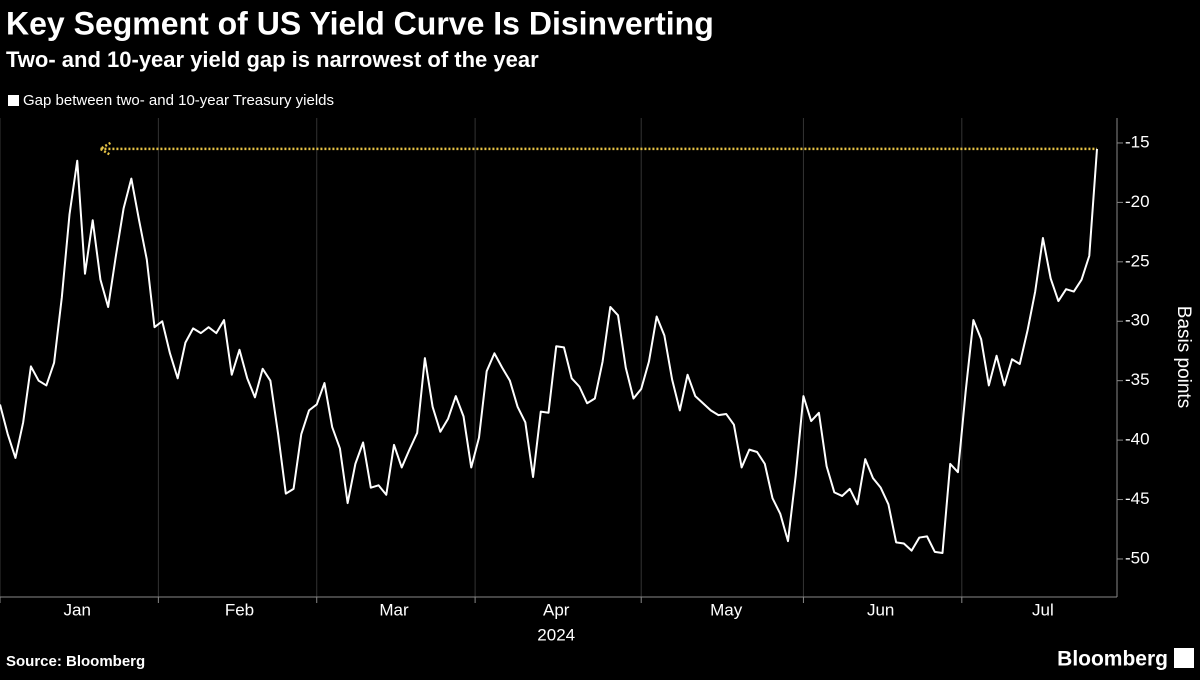  I want to click on y-tick-label: -15, so click(1137, 141).